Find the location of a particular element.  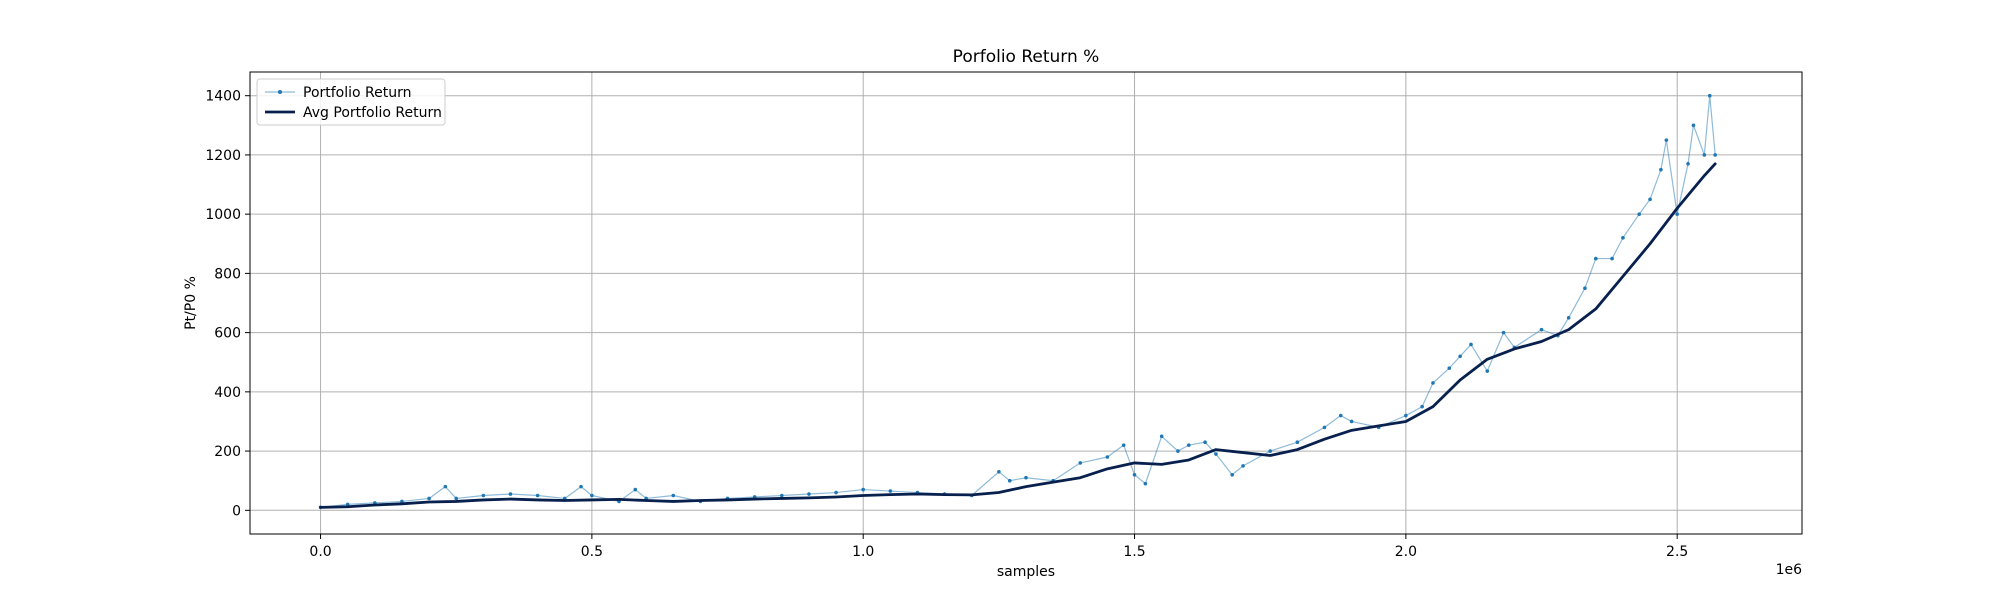

legend-marker-portfolio-return is located at coordinates (280, 92).